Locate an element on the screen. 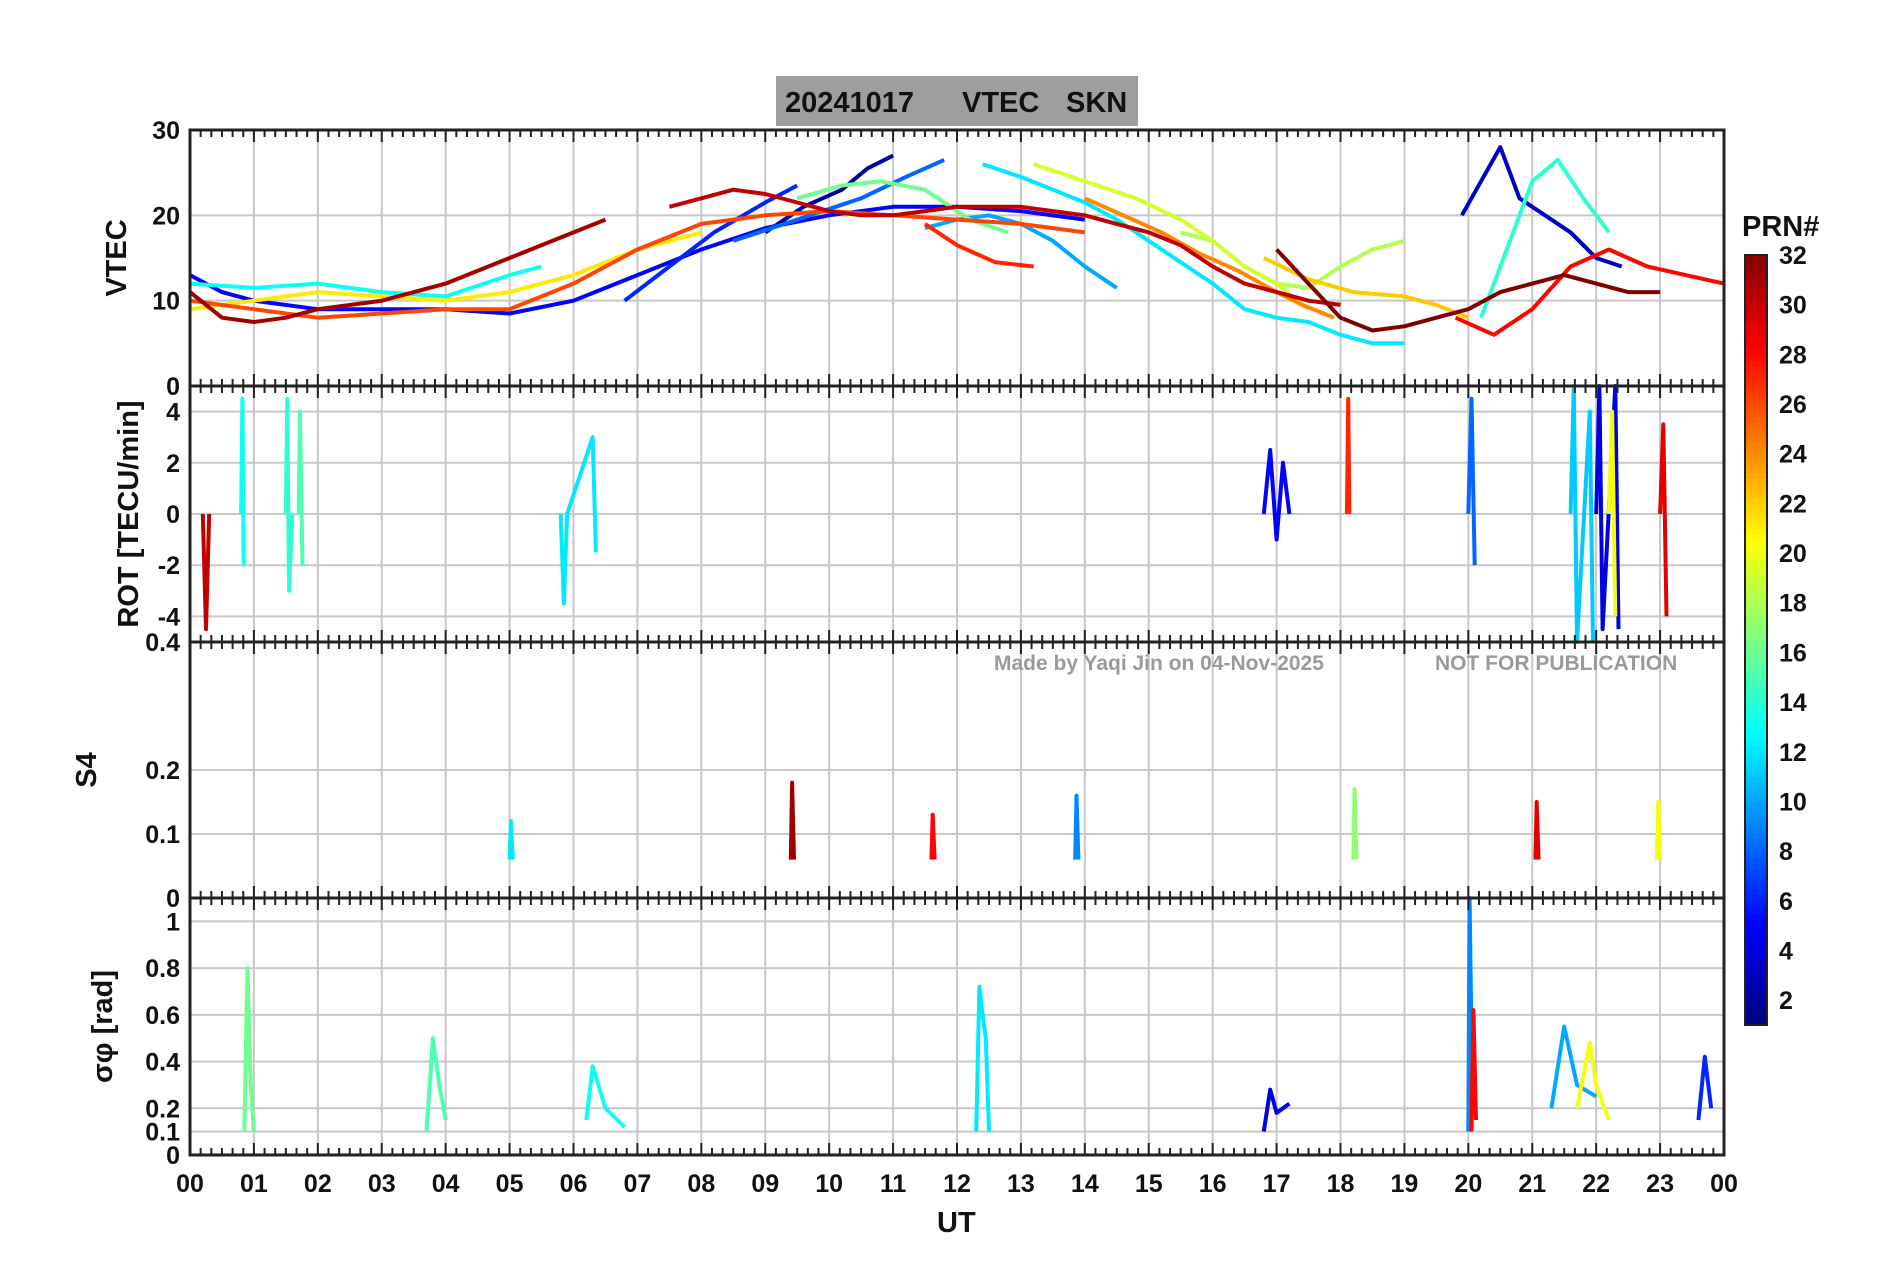  y-tick-label: -2 is located at coordinates (169, 566).